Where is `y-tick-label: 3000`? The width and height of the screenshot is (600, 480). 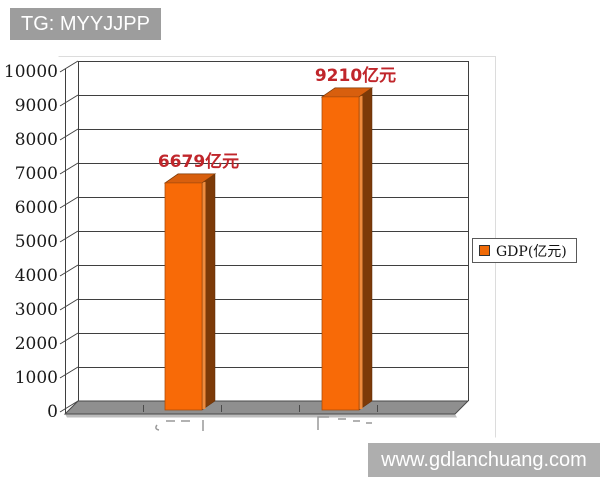 y-tick-label: 3000 is located at coordinates (36, 310).